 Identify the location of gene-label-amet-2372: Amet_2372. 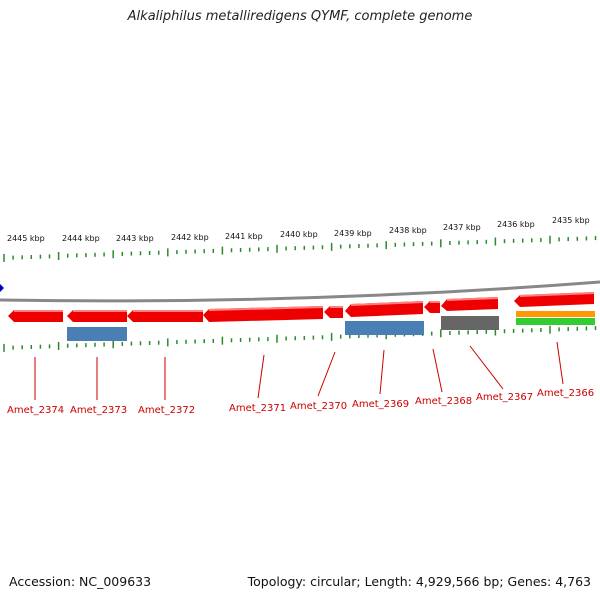
(166, 410).